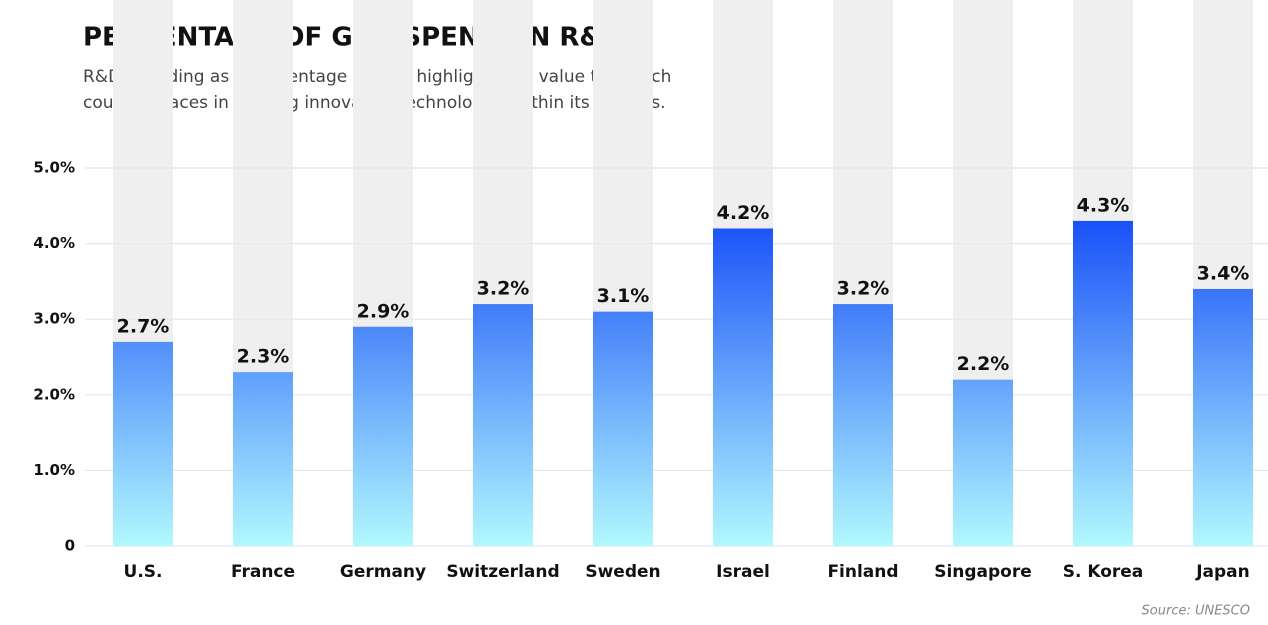  What do you see at coordinates (383, 572) in the screenshot?
I see `x-tick-label: Germany` at bounding box center [383, 572].